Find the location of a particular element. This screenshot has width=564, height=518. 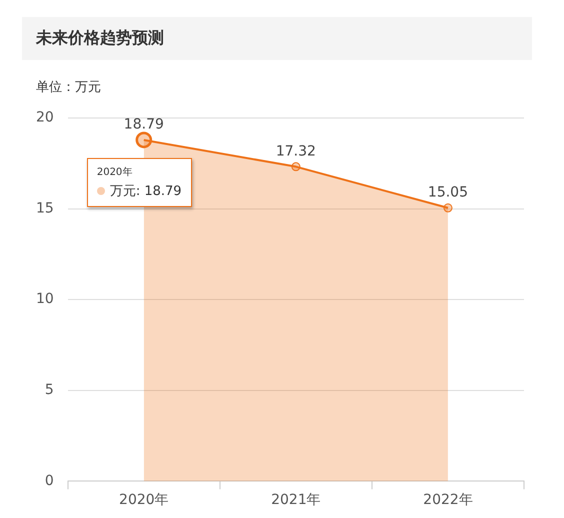

annotation: 万元: 18.79 is located at coordinates (146, 191).